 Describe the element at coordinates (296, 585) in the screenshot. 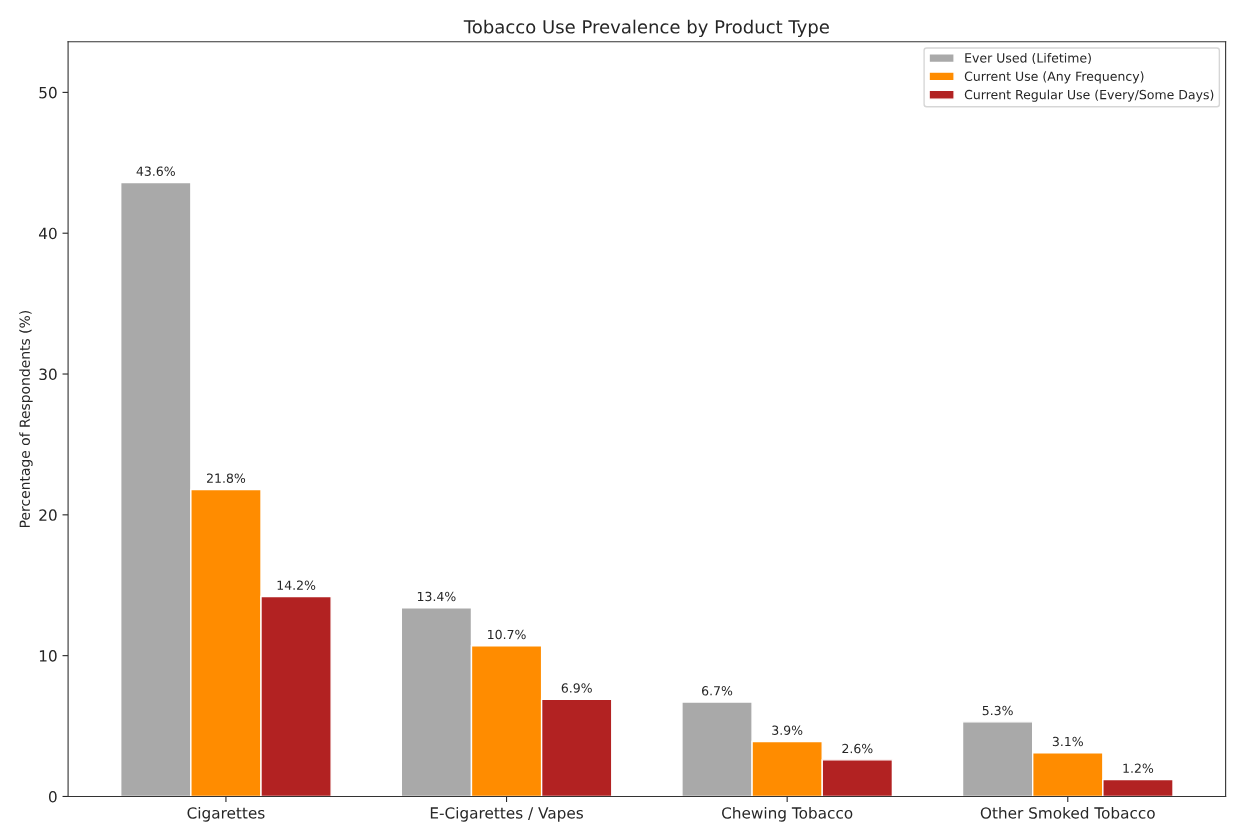

I see `data-label: 14.2%` at that location.